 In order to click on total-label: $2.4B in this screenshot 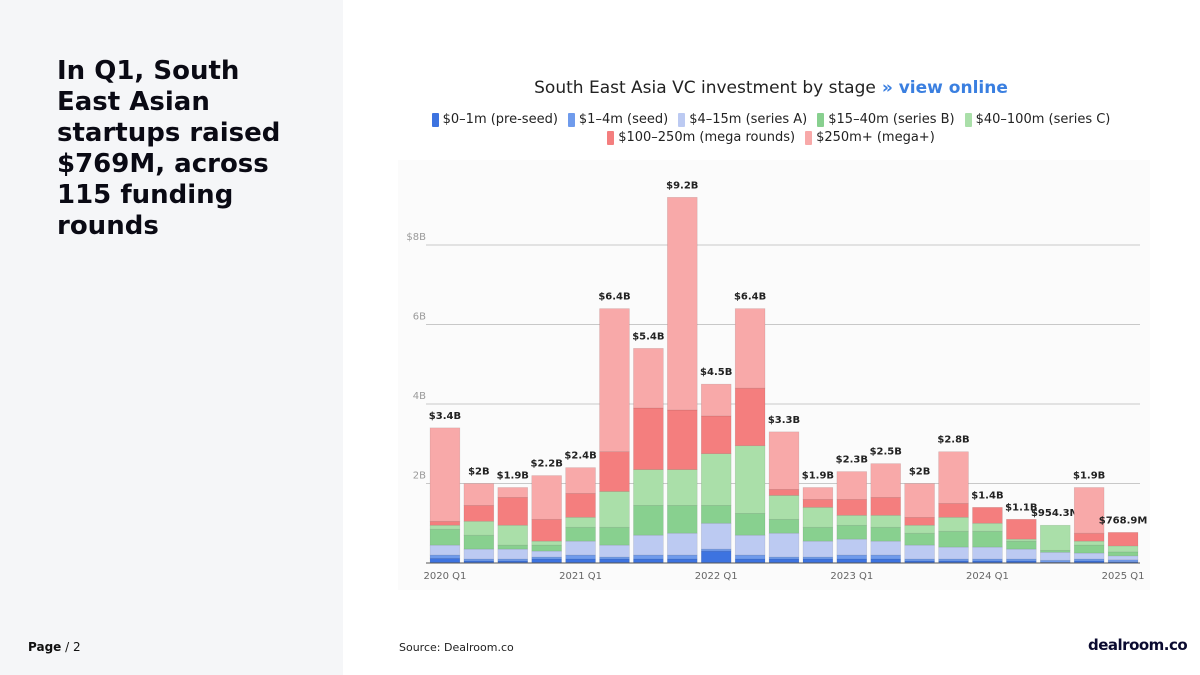, I will do `click(580, 456)`.